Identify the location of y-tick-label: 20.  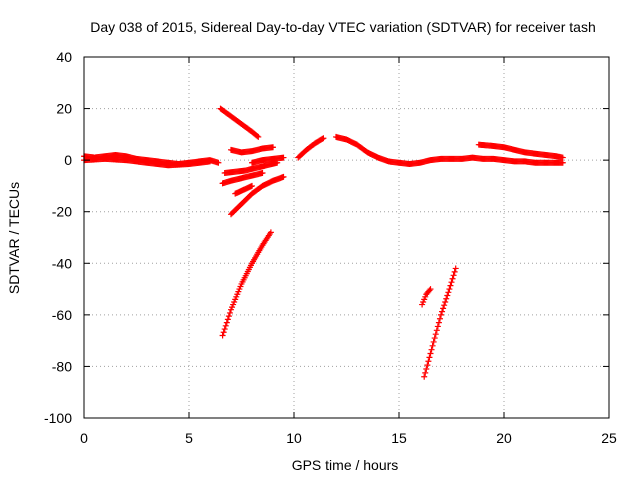
(64, 109).